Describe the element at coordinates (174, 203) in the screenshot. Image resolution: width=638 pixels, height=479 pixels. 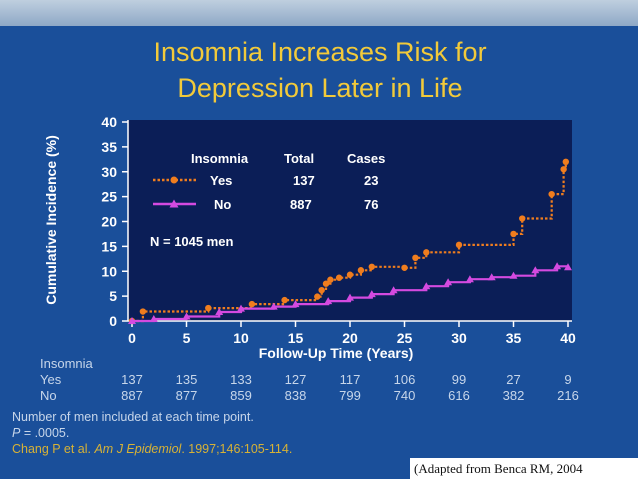
I see `legend-no-marker` at that location.